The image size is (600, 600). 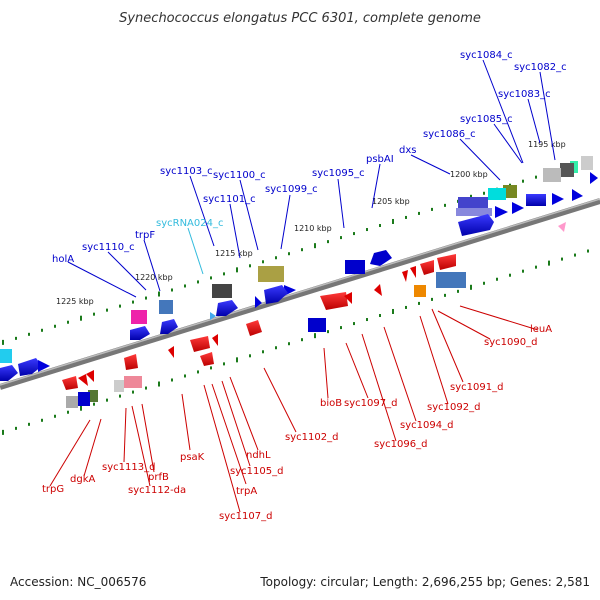 I want to click on gene-label-syc1113-d: syc1113_d, so click(x=128, y=467).